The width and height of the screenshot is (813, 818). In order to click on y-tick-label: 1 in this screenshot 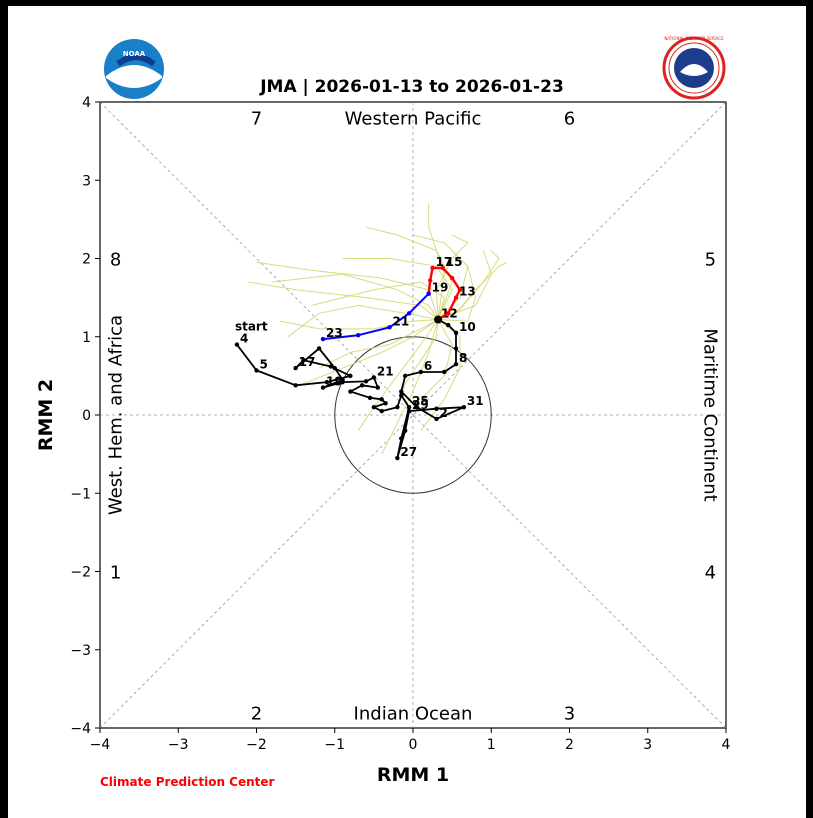, I will do `click(86, 338)`.